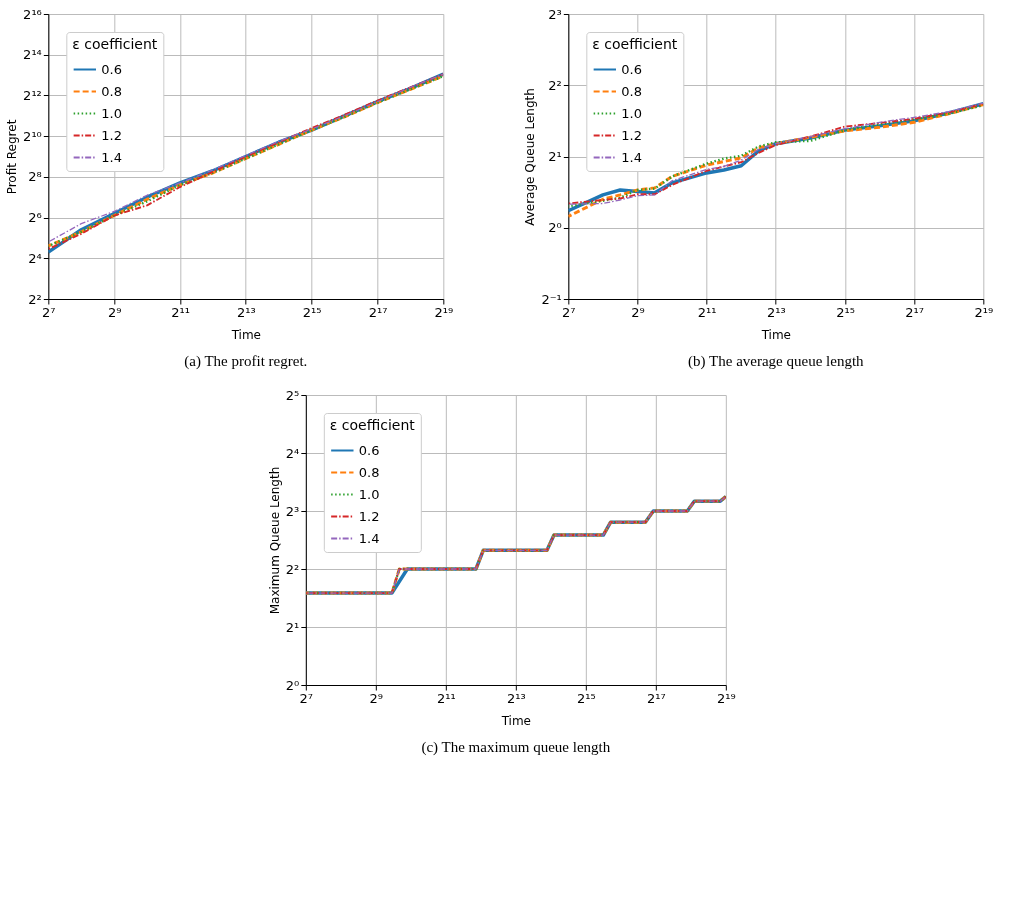  Describe the element at coordinates (516, 747) in the screenshot. I see `text: (c) The maximum queue length` at that location.